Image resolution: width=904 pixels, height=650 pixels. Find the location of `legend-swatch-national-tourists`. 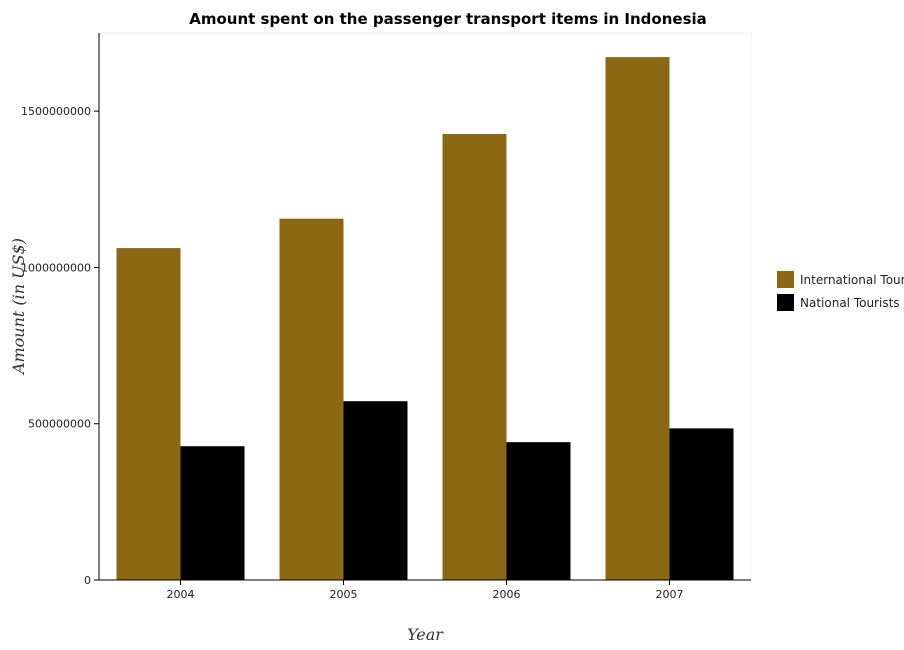

legend-swatch-national-tourists is located at coordinates (785, 302).